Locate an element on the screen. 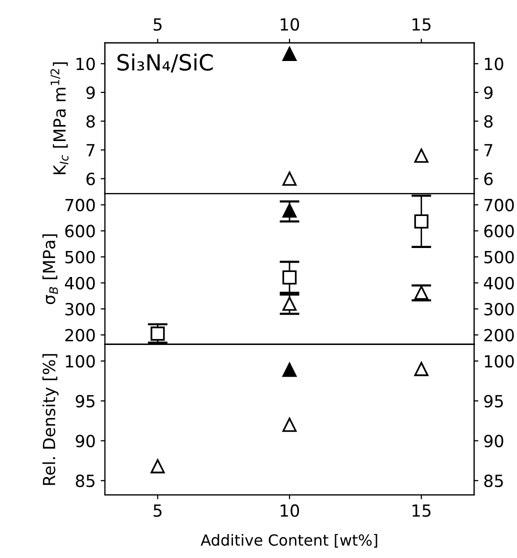 Image resolution: width=517 pixels, height=558 pixels. y2-tick-label: 600 is located at coordinates (499, 231).